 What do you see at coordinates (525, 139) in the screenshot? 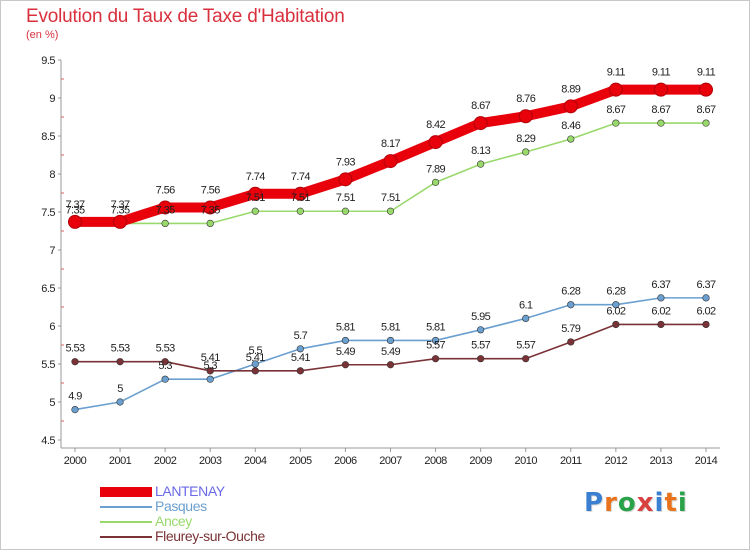
I see `data-label: 8.29` at bounding box center [525, 139].